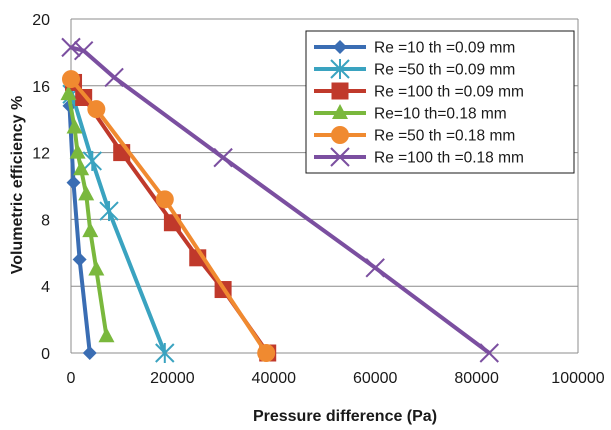 This screenshot has height=430, width=611. I want to click on x-tick-label: 0, so click(71, 378).